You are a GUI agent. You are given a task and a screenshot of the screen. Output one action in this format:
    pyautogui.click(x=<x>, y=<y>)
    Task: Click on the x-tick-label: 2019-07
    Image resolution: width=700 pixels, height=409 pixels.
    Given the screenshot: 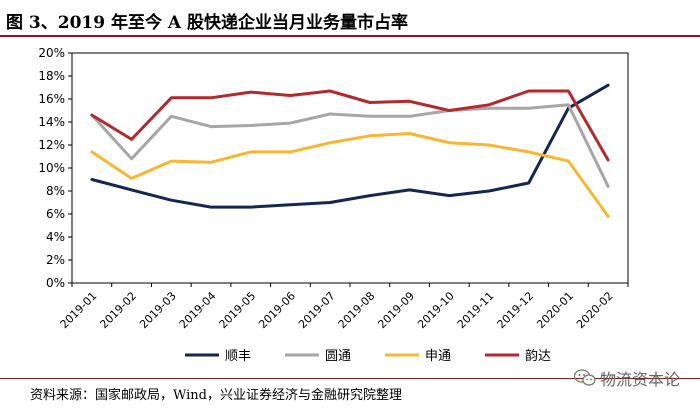 What is the action you would take?
    pyautogui.click(x=317, y=310)
    